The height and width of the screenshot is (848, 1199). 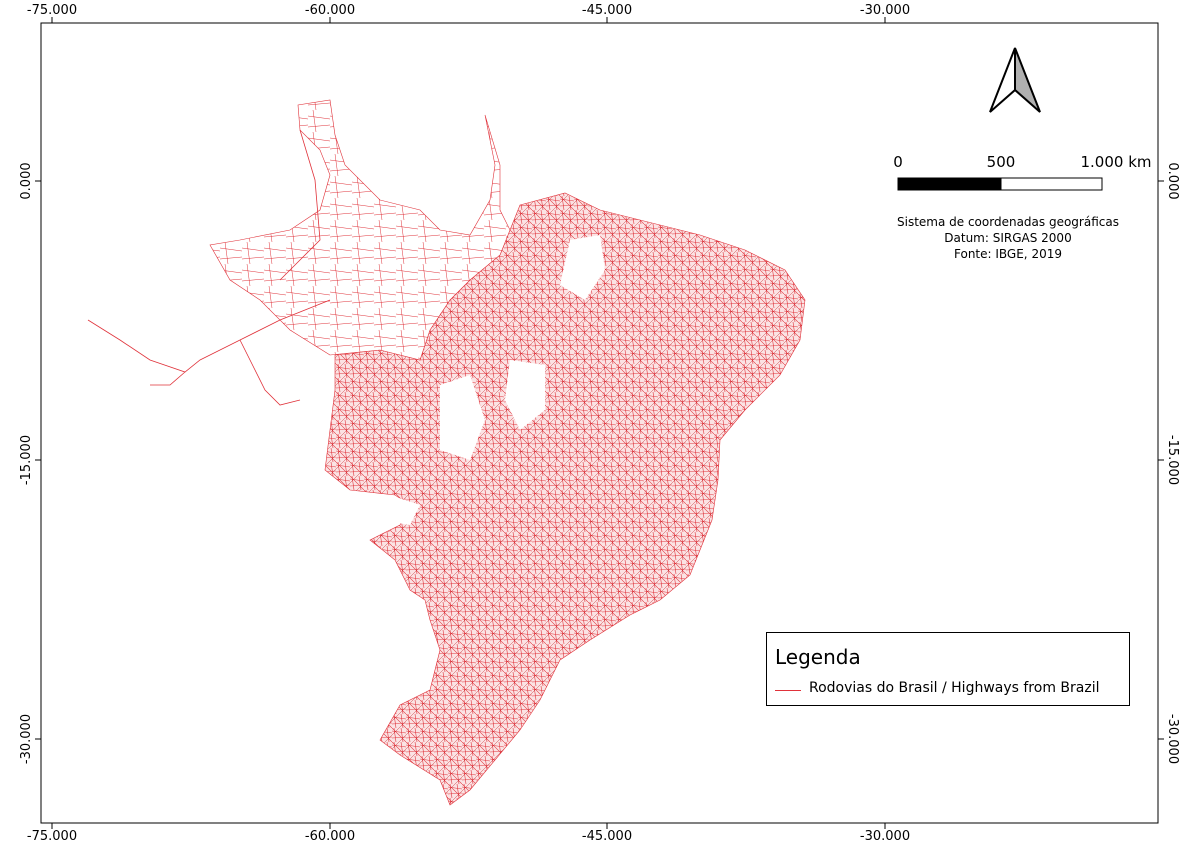 What do you see at coordinates (1051, 184) in the screenshot?
I see `scale-bar-white` at bounding box center [1051, 184].